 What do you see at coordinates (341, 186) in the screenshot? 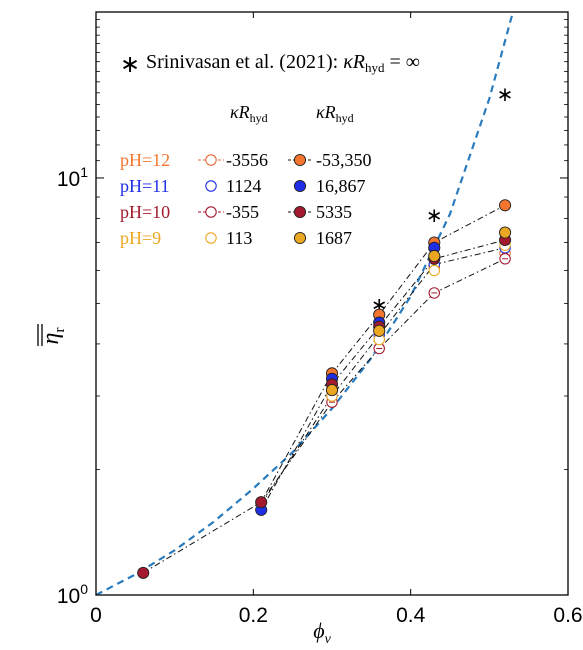
I see `legend-filled-value: 16,867` at bounding box center [341, 186].